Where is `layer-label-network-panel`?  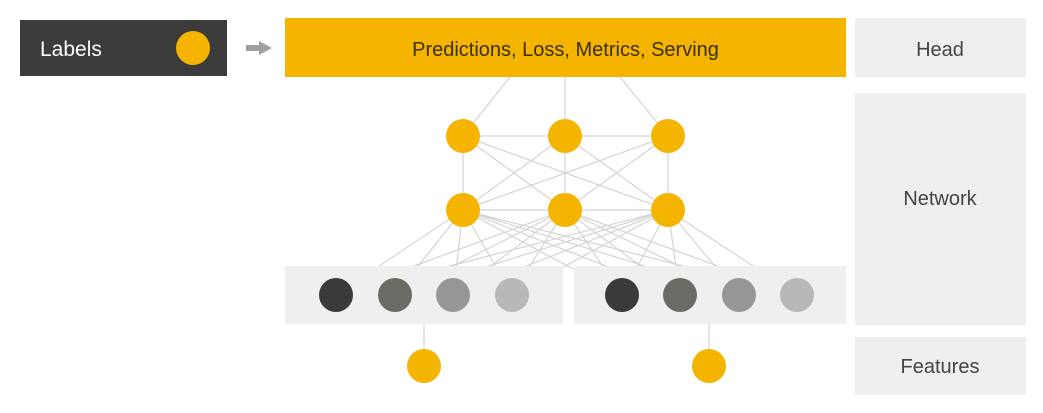 layer-label-network-panel is located at coordinates (940, 209).